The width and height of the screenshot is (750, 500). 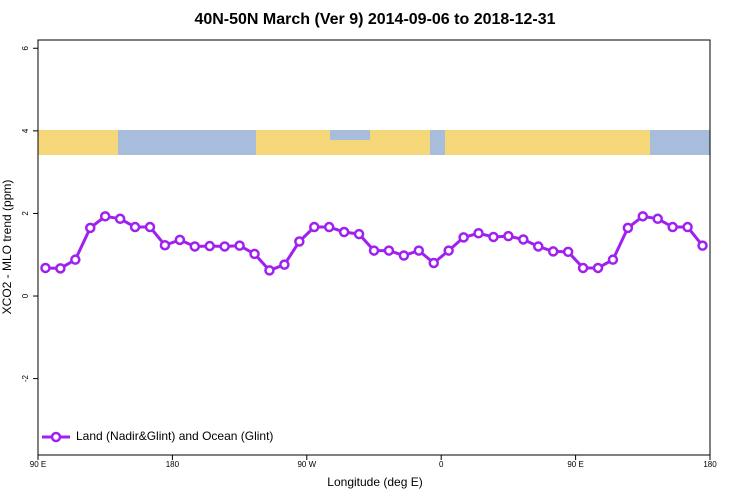 What do you see at coordinates (56, 437) in the screenshot?
I see `legend-marker` at bounding box center [56, 437].